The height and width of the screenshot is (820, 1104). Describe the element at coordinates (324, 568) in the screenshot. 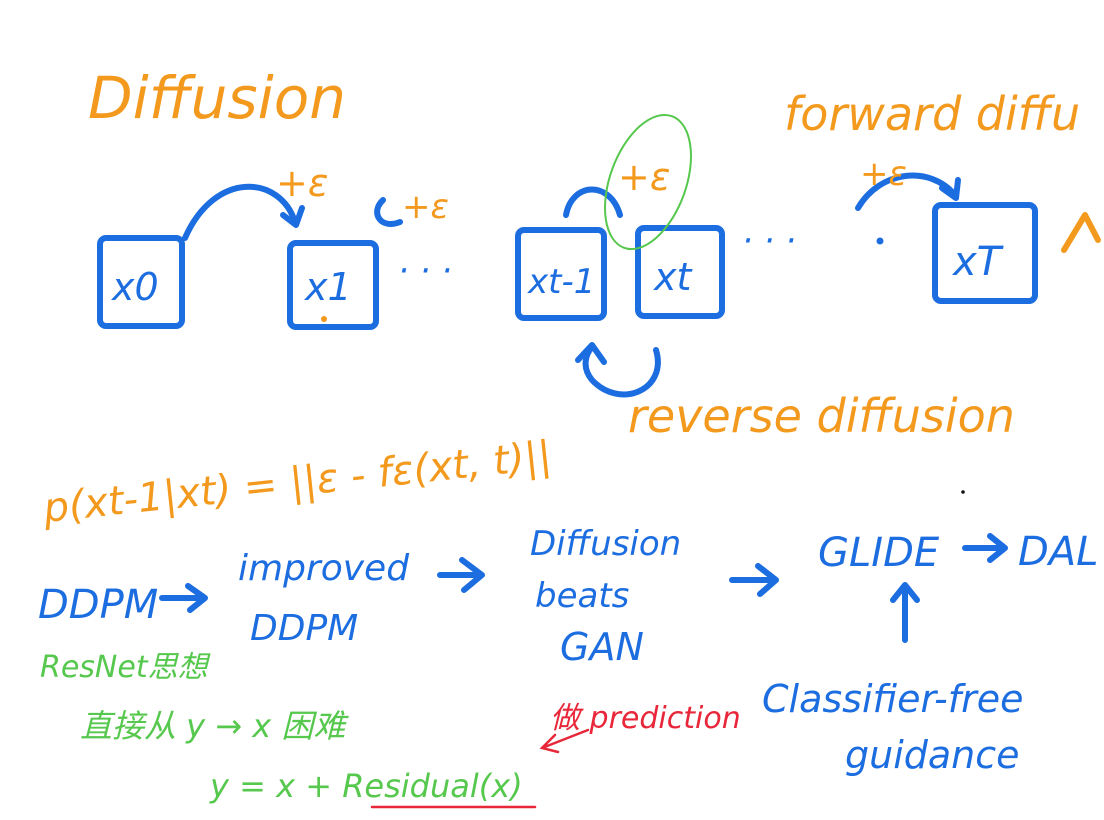

I see `improved-line1: improved` at that location.